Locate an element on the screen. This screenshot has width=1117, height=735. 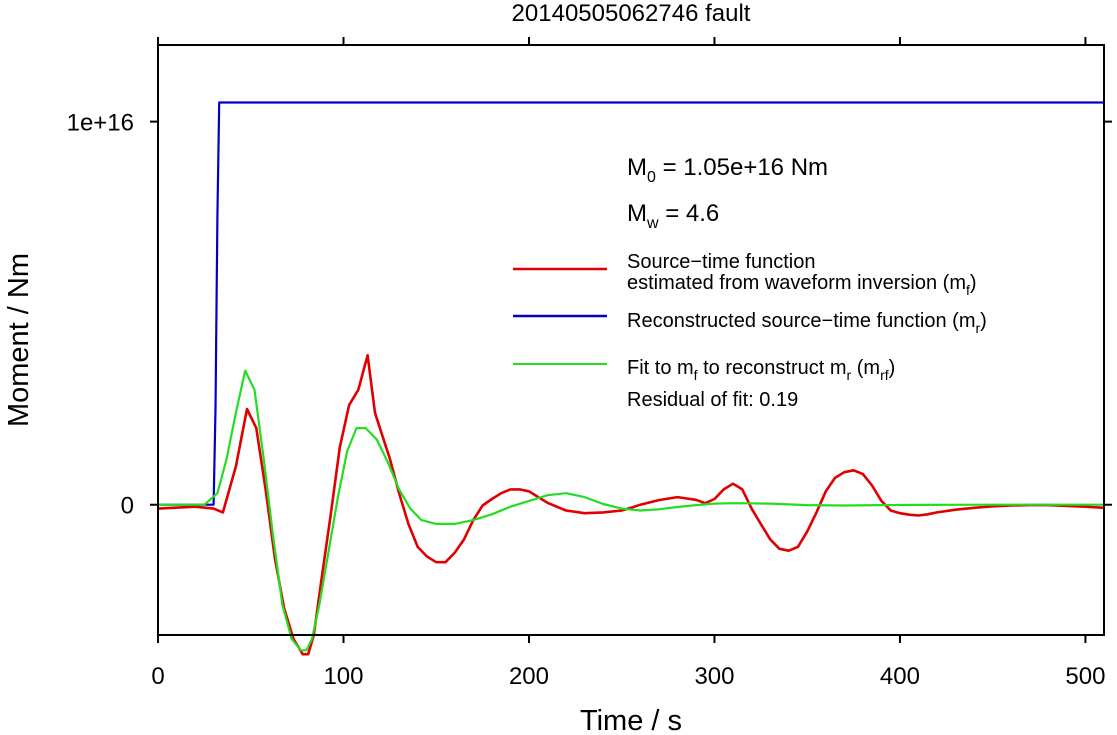
legend-label-0: Source−time function is located at coordinates (721, 262).